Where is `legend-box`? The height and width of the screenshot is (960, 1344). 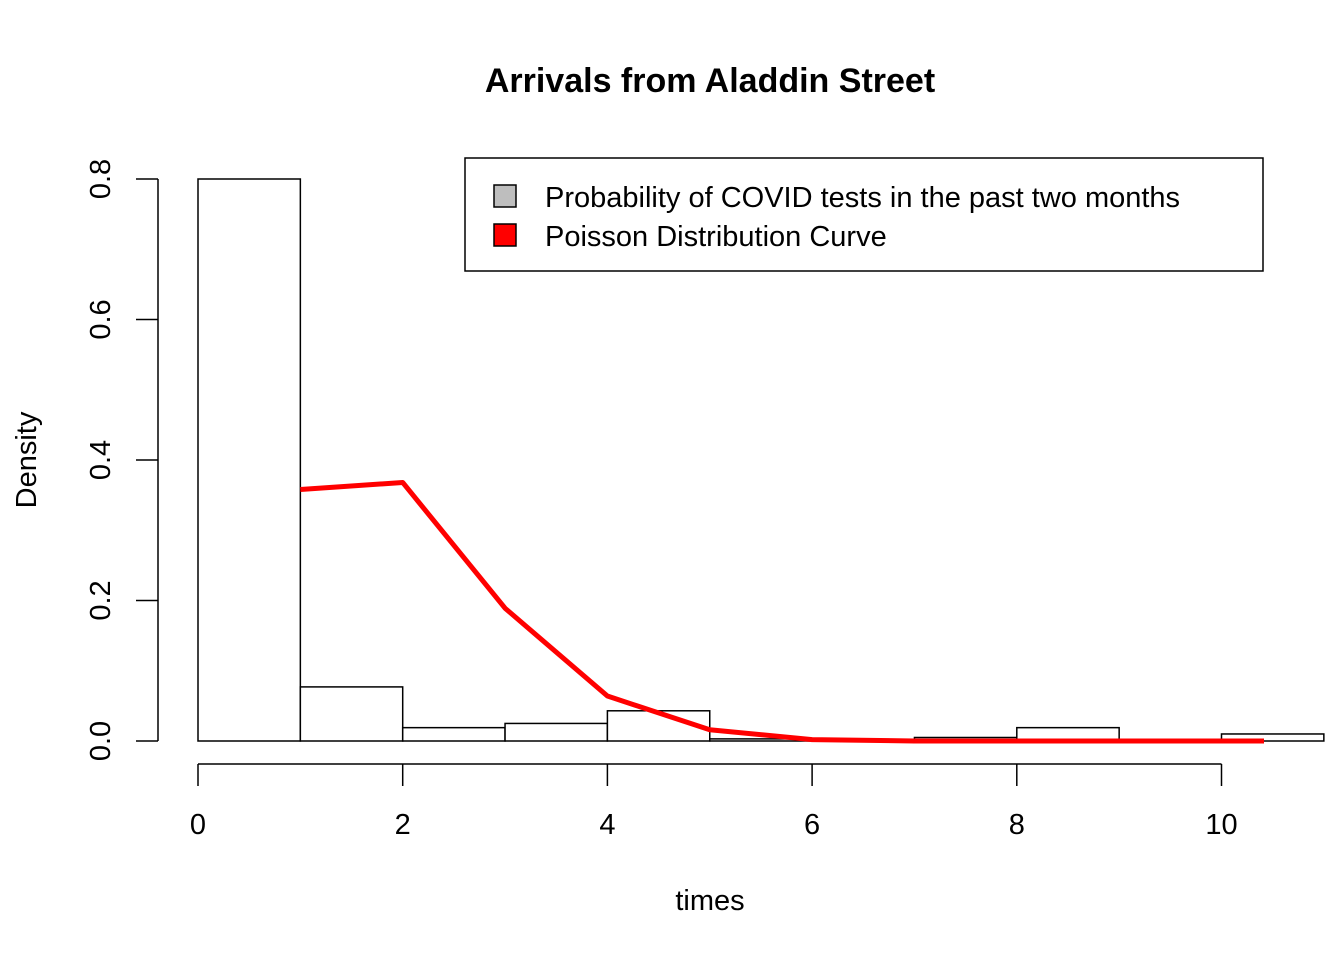
legend-box is located at coordinates (864, 214).